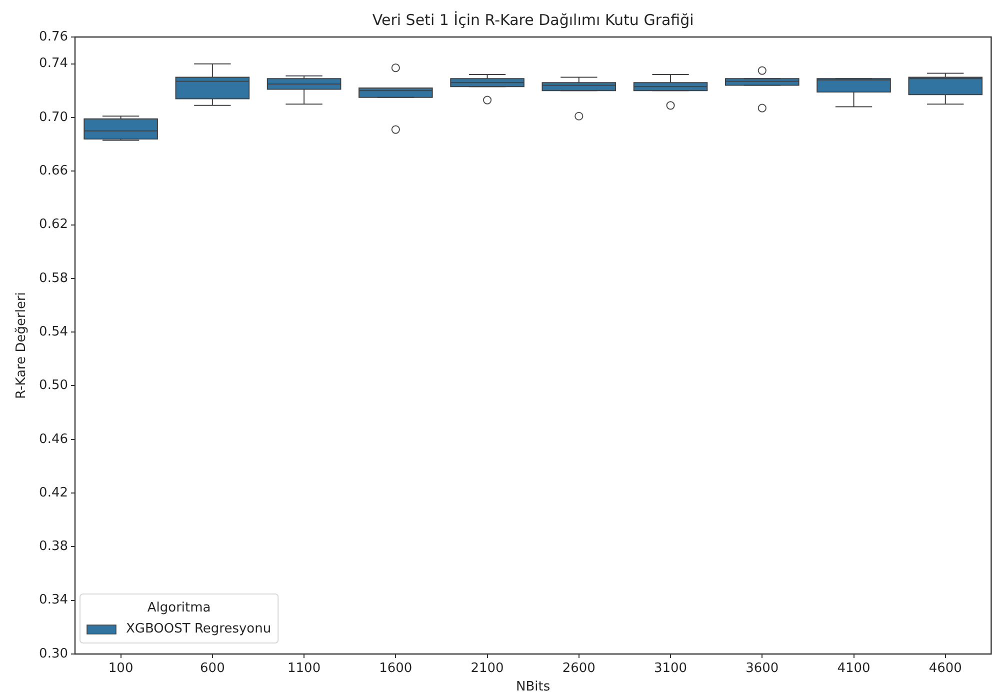  Describe the element at coordinates (304, 668) in the screenshot. I see `x-tick-label: 1100` at that location.